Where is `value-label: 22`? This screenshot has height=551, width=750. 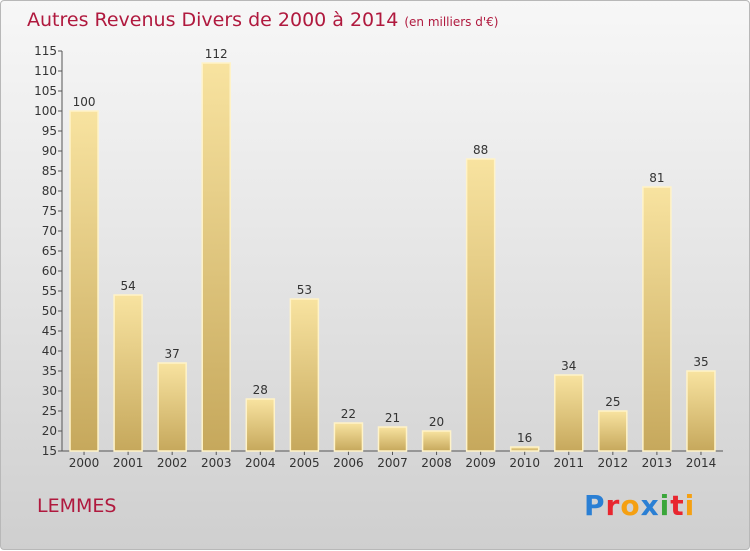
value-label: 22 is located at coordinates (348, 414).